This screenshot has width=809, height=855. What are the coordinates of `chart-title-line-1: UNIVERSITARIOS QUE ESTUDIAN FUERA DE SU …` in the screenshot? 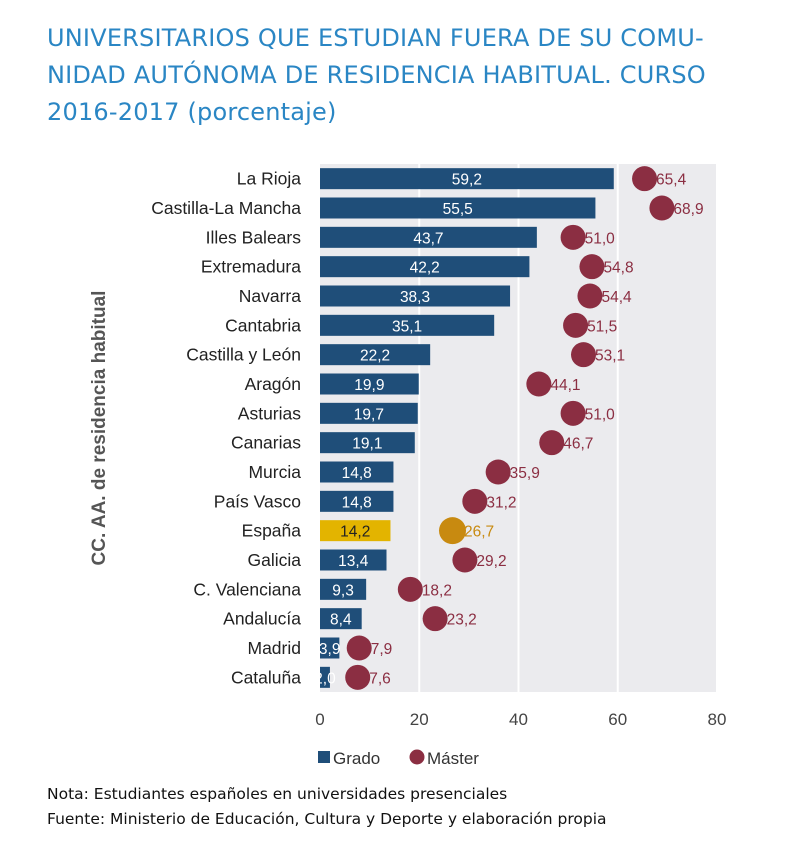 It's located at (375, 38).